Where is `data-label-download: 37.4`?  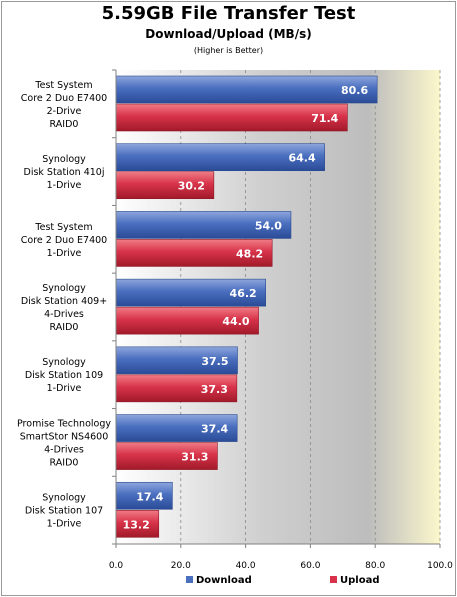 data-label-download: 37.4 is located at coordinates (214, 429).